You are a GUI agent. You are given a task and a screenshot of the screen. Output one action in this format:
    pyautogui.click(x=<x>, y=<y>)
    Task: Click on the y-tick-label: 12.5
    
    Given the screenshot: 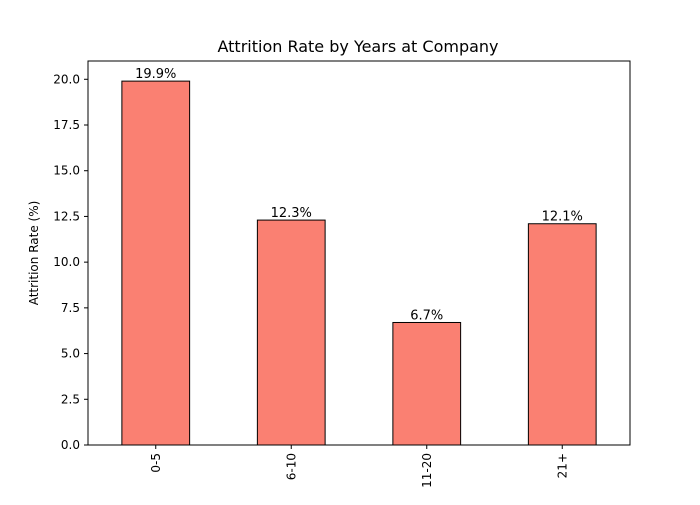 What is the action you would take?
    pyautogui.click(x=66, y=216)
    